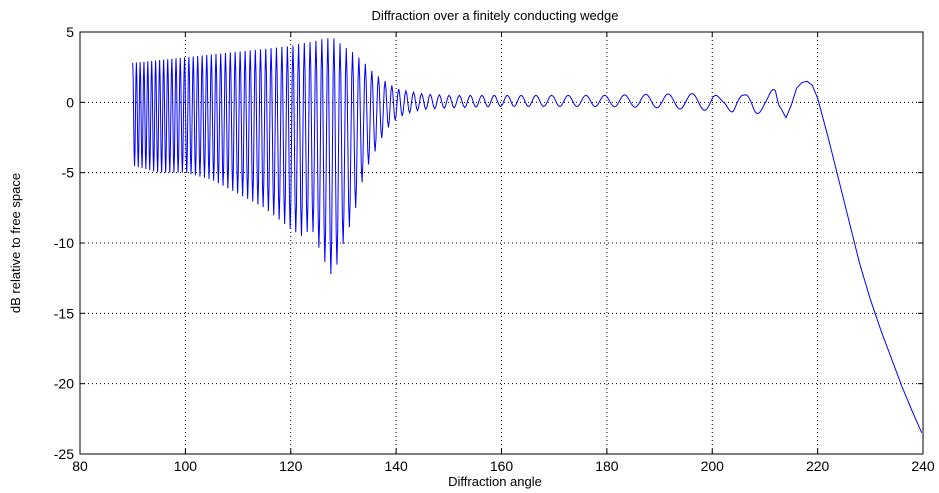  I want to click on x-tick-label: 160, so click(502, 466).